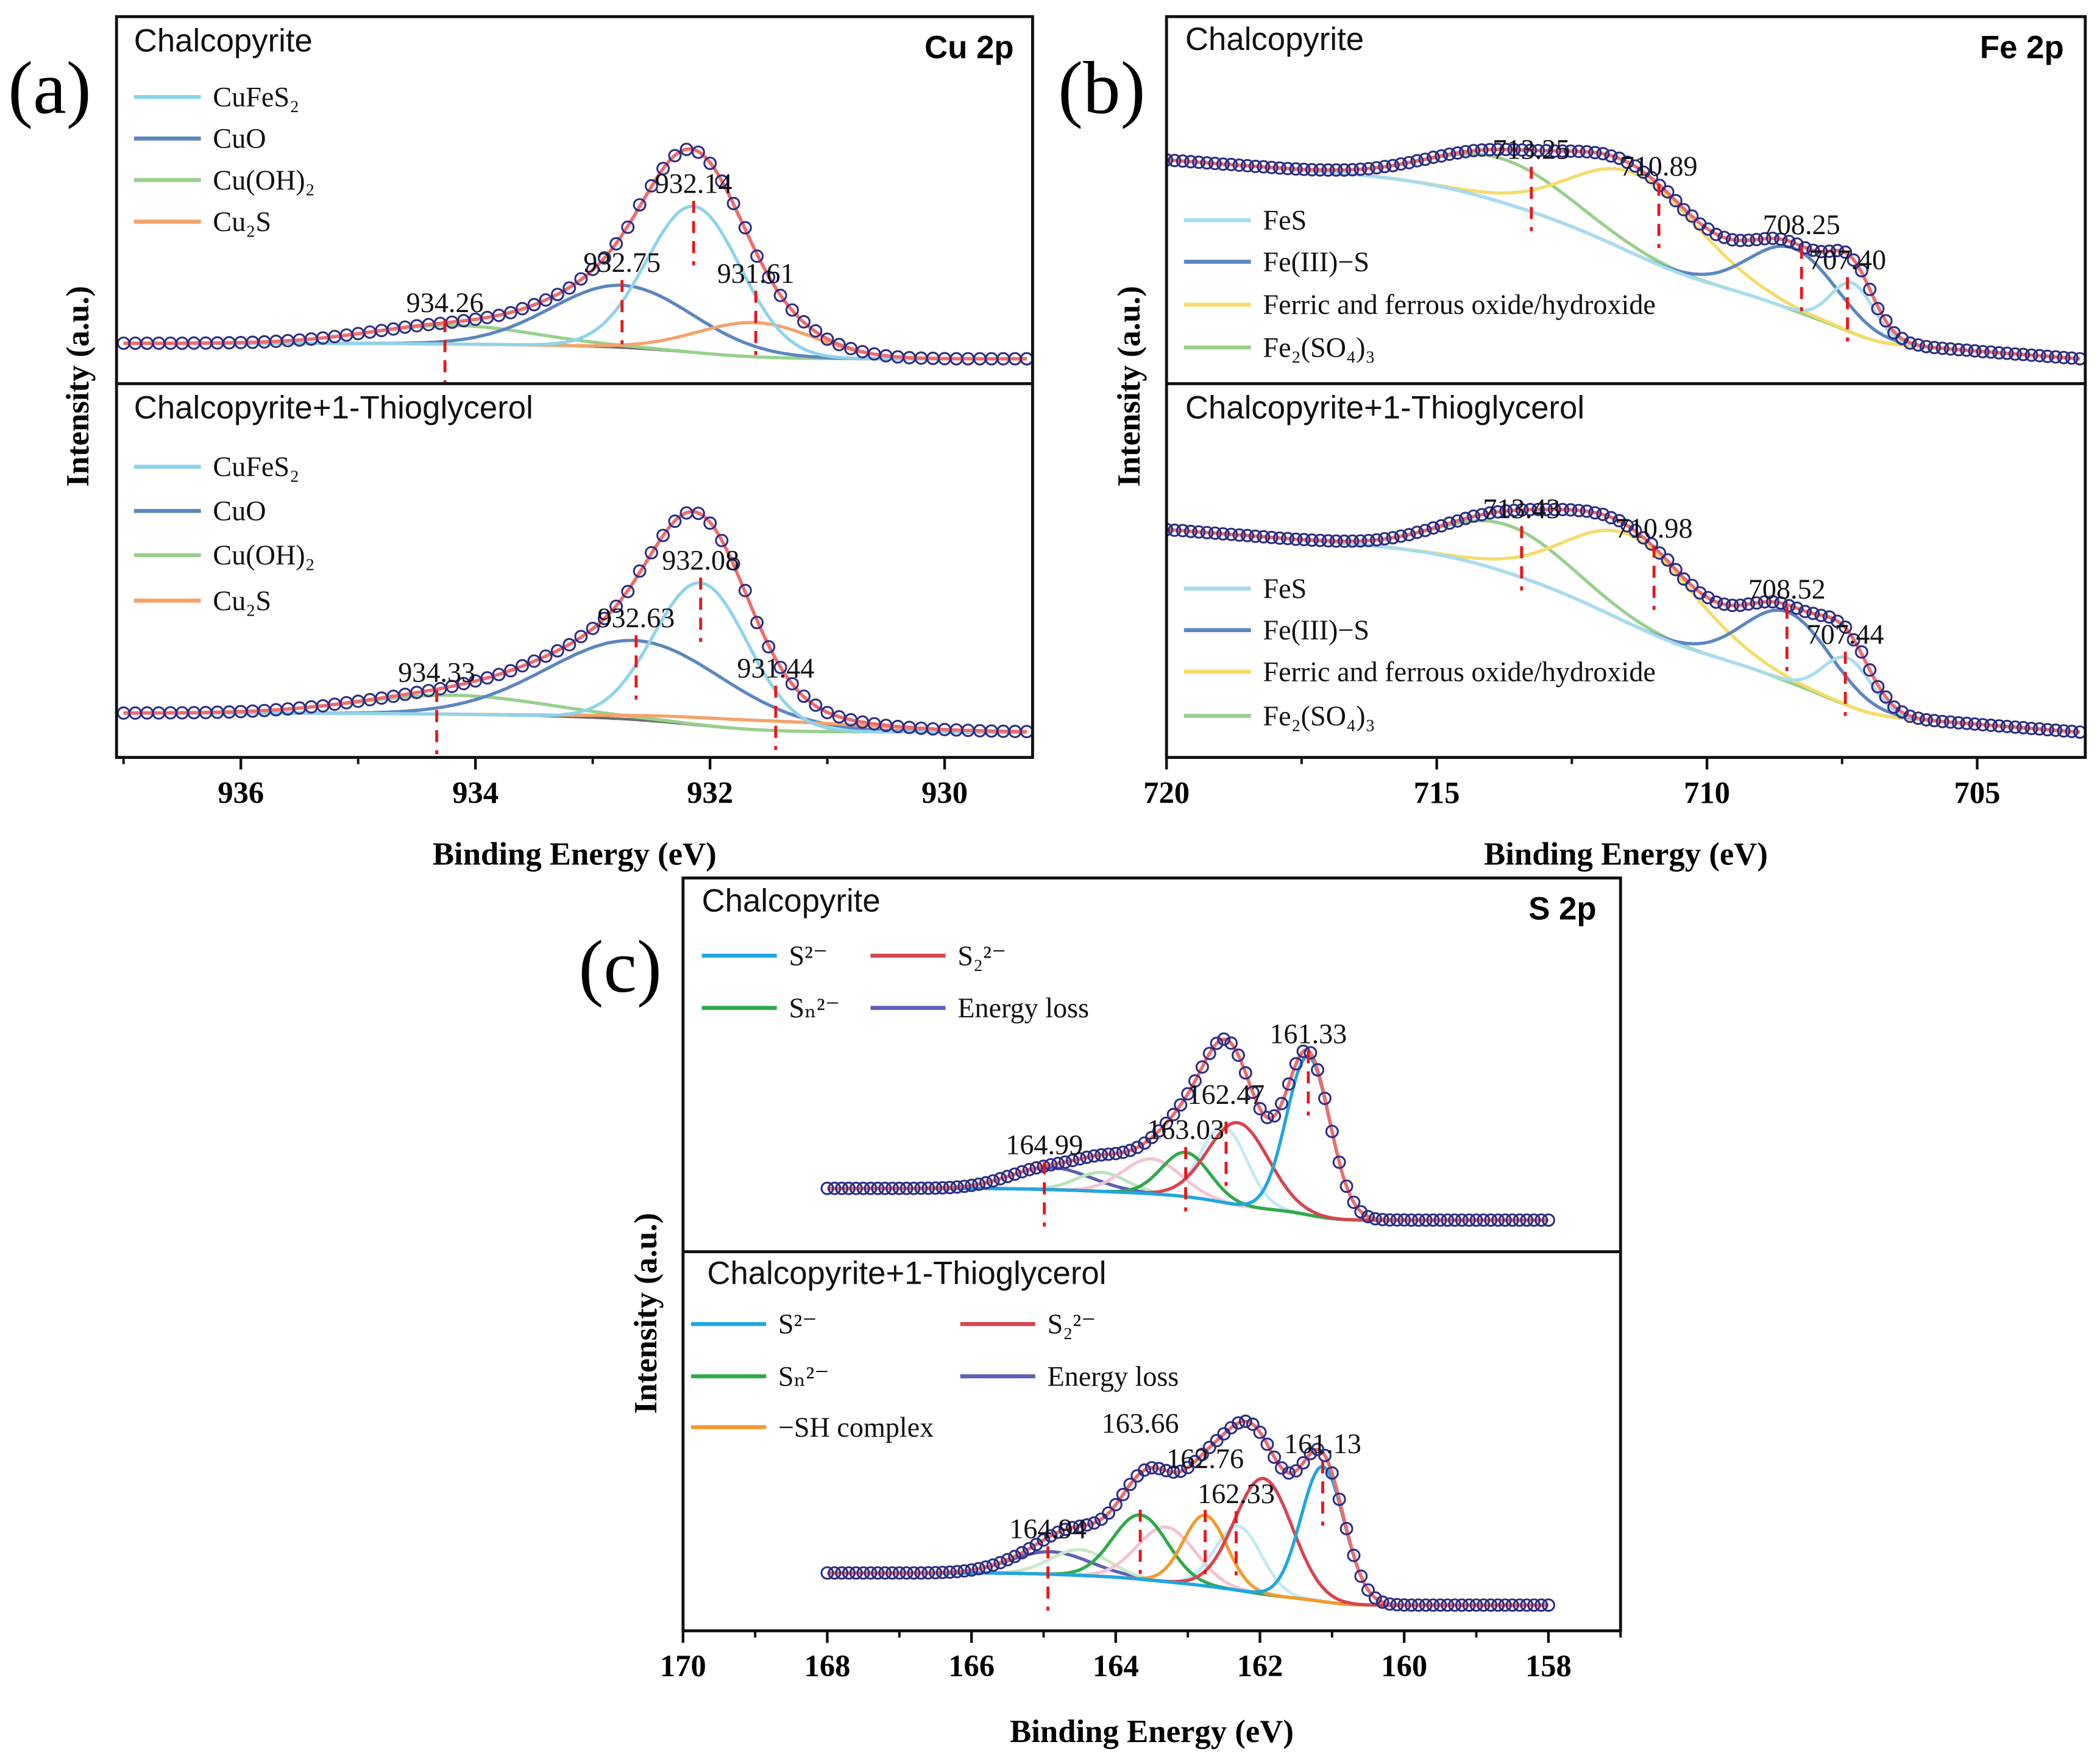 Image resolution: width=2100 pixels, height=1764 pixels. Describe the element at coordinates (574, 630) in the screenshot. I see `subplot-thioglycerol` at that location.